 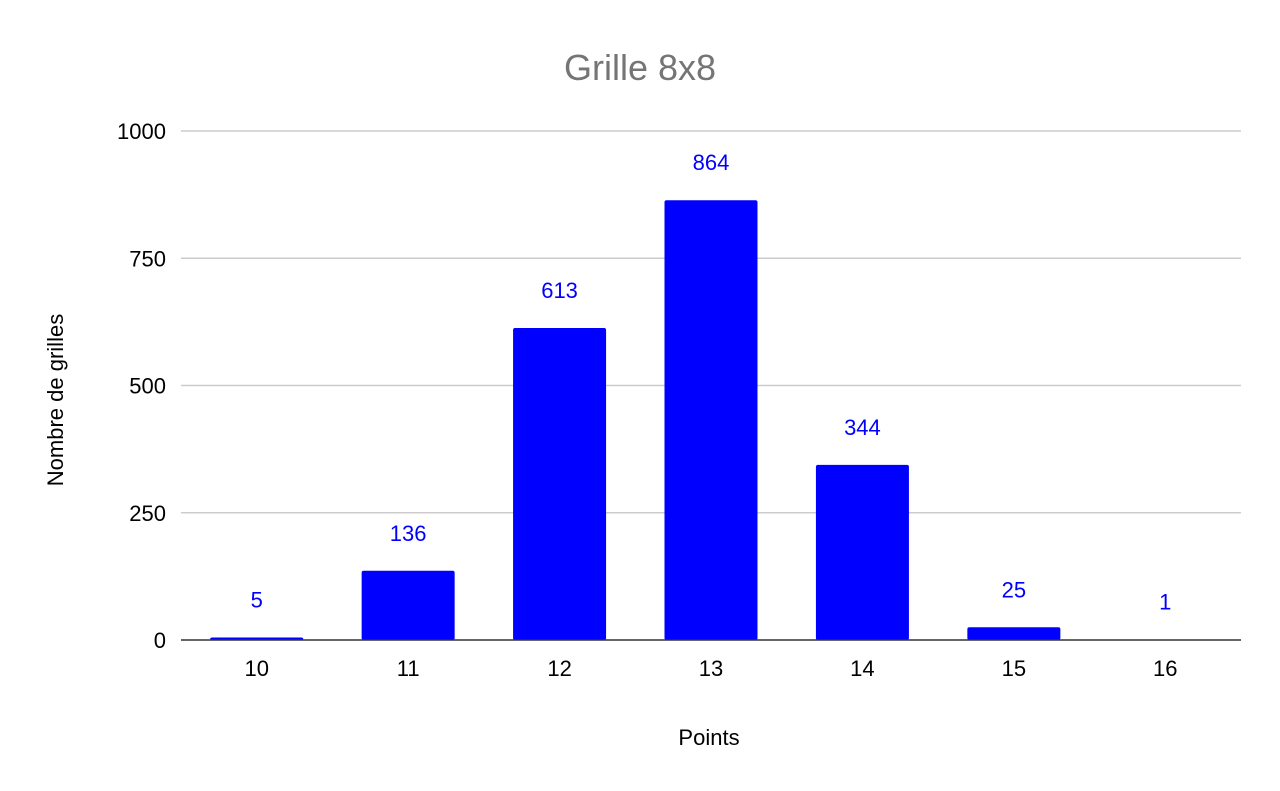 I want to click on data-label: 25, so click(x=1014, y=589).